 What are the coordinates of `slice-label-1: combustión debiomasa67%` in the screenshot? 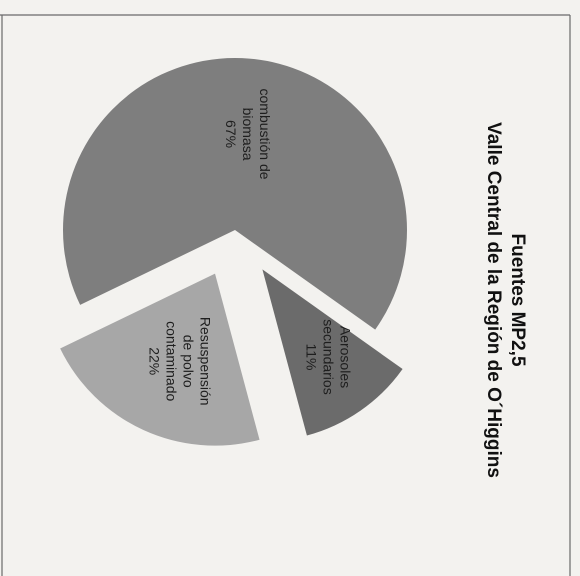 It's located at (248, 133).